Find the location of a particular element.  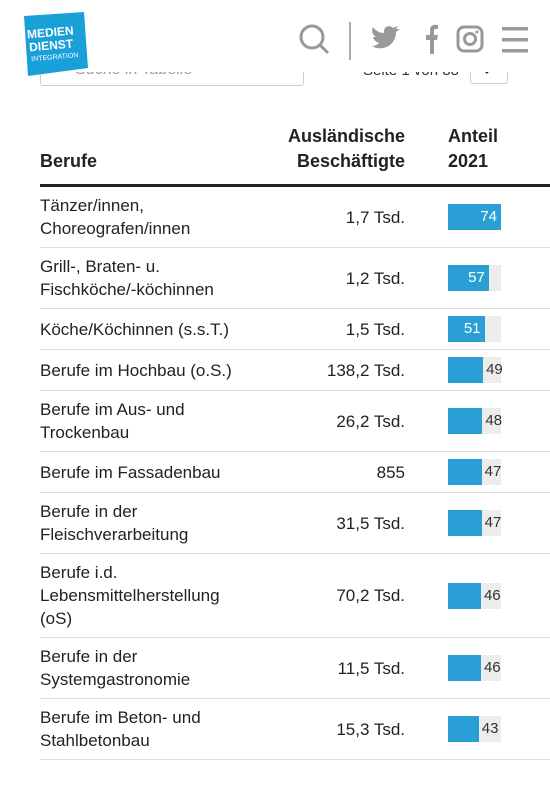

foreign-employees: 1,7 Tsd. is located at coordinates (327, 216).